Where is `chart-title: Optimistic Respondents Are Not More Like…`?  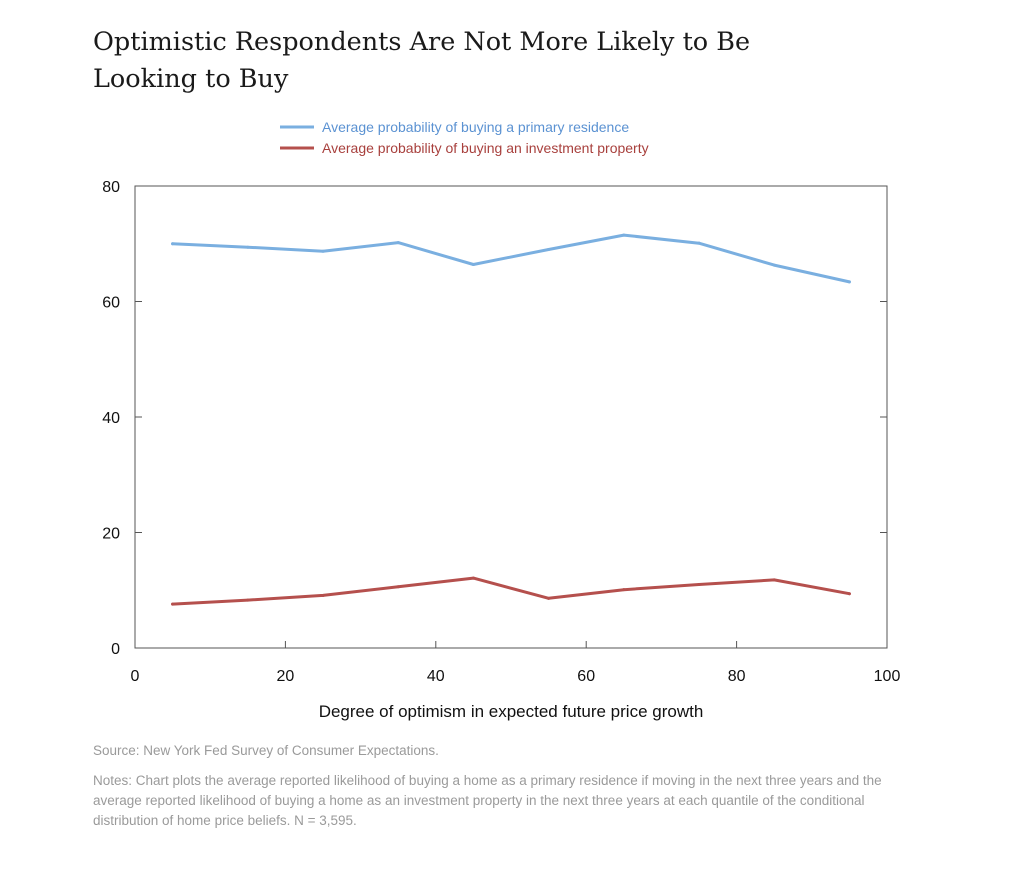 chart-title: Optimistic Respondents Are Not More Like… is located at coordinates (422, 60).